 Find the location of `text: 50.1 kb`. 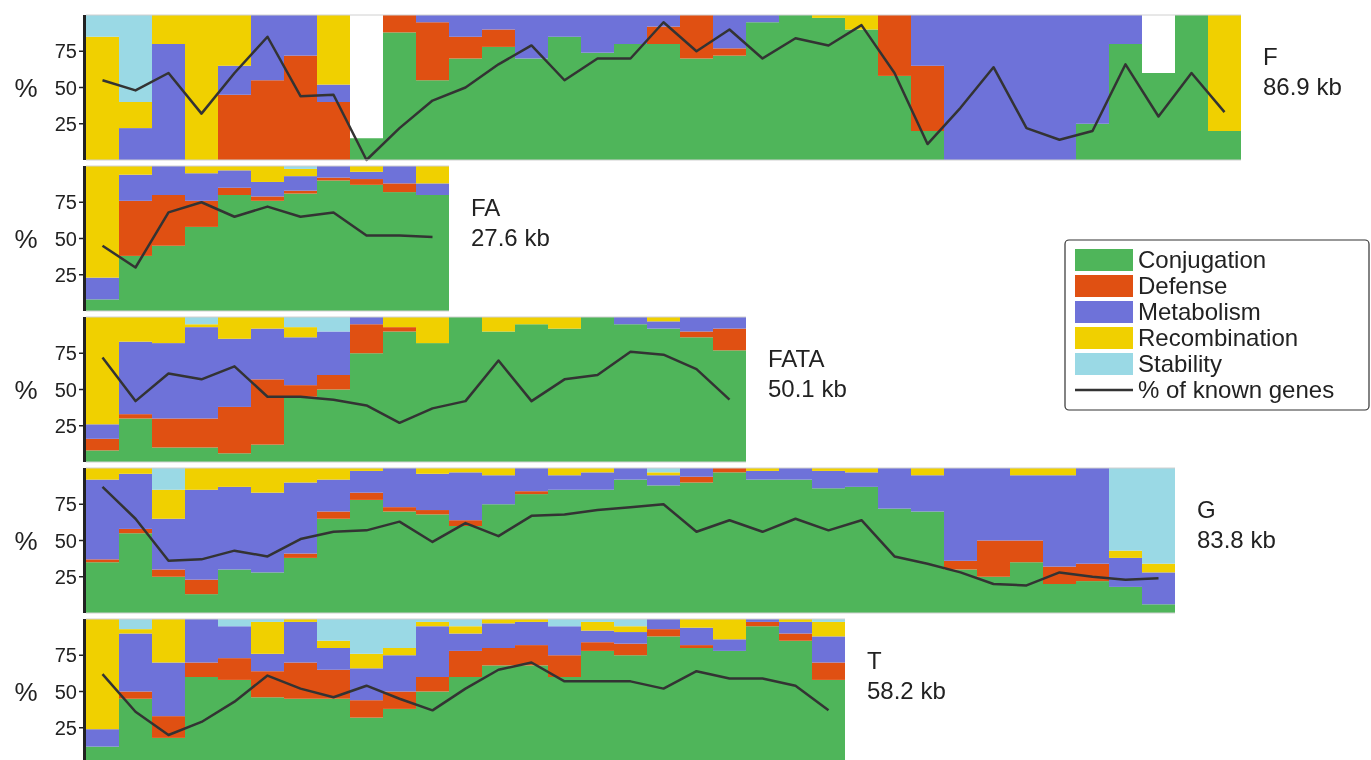

text: 50.1 kb is located at coordinates (807, 388).